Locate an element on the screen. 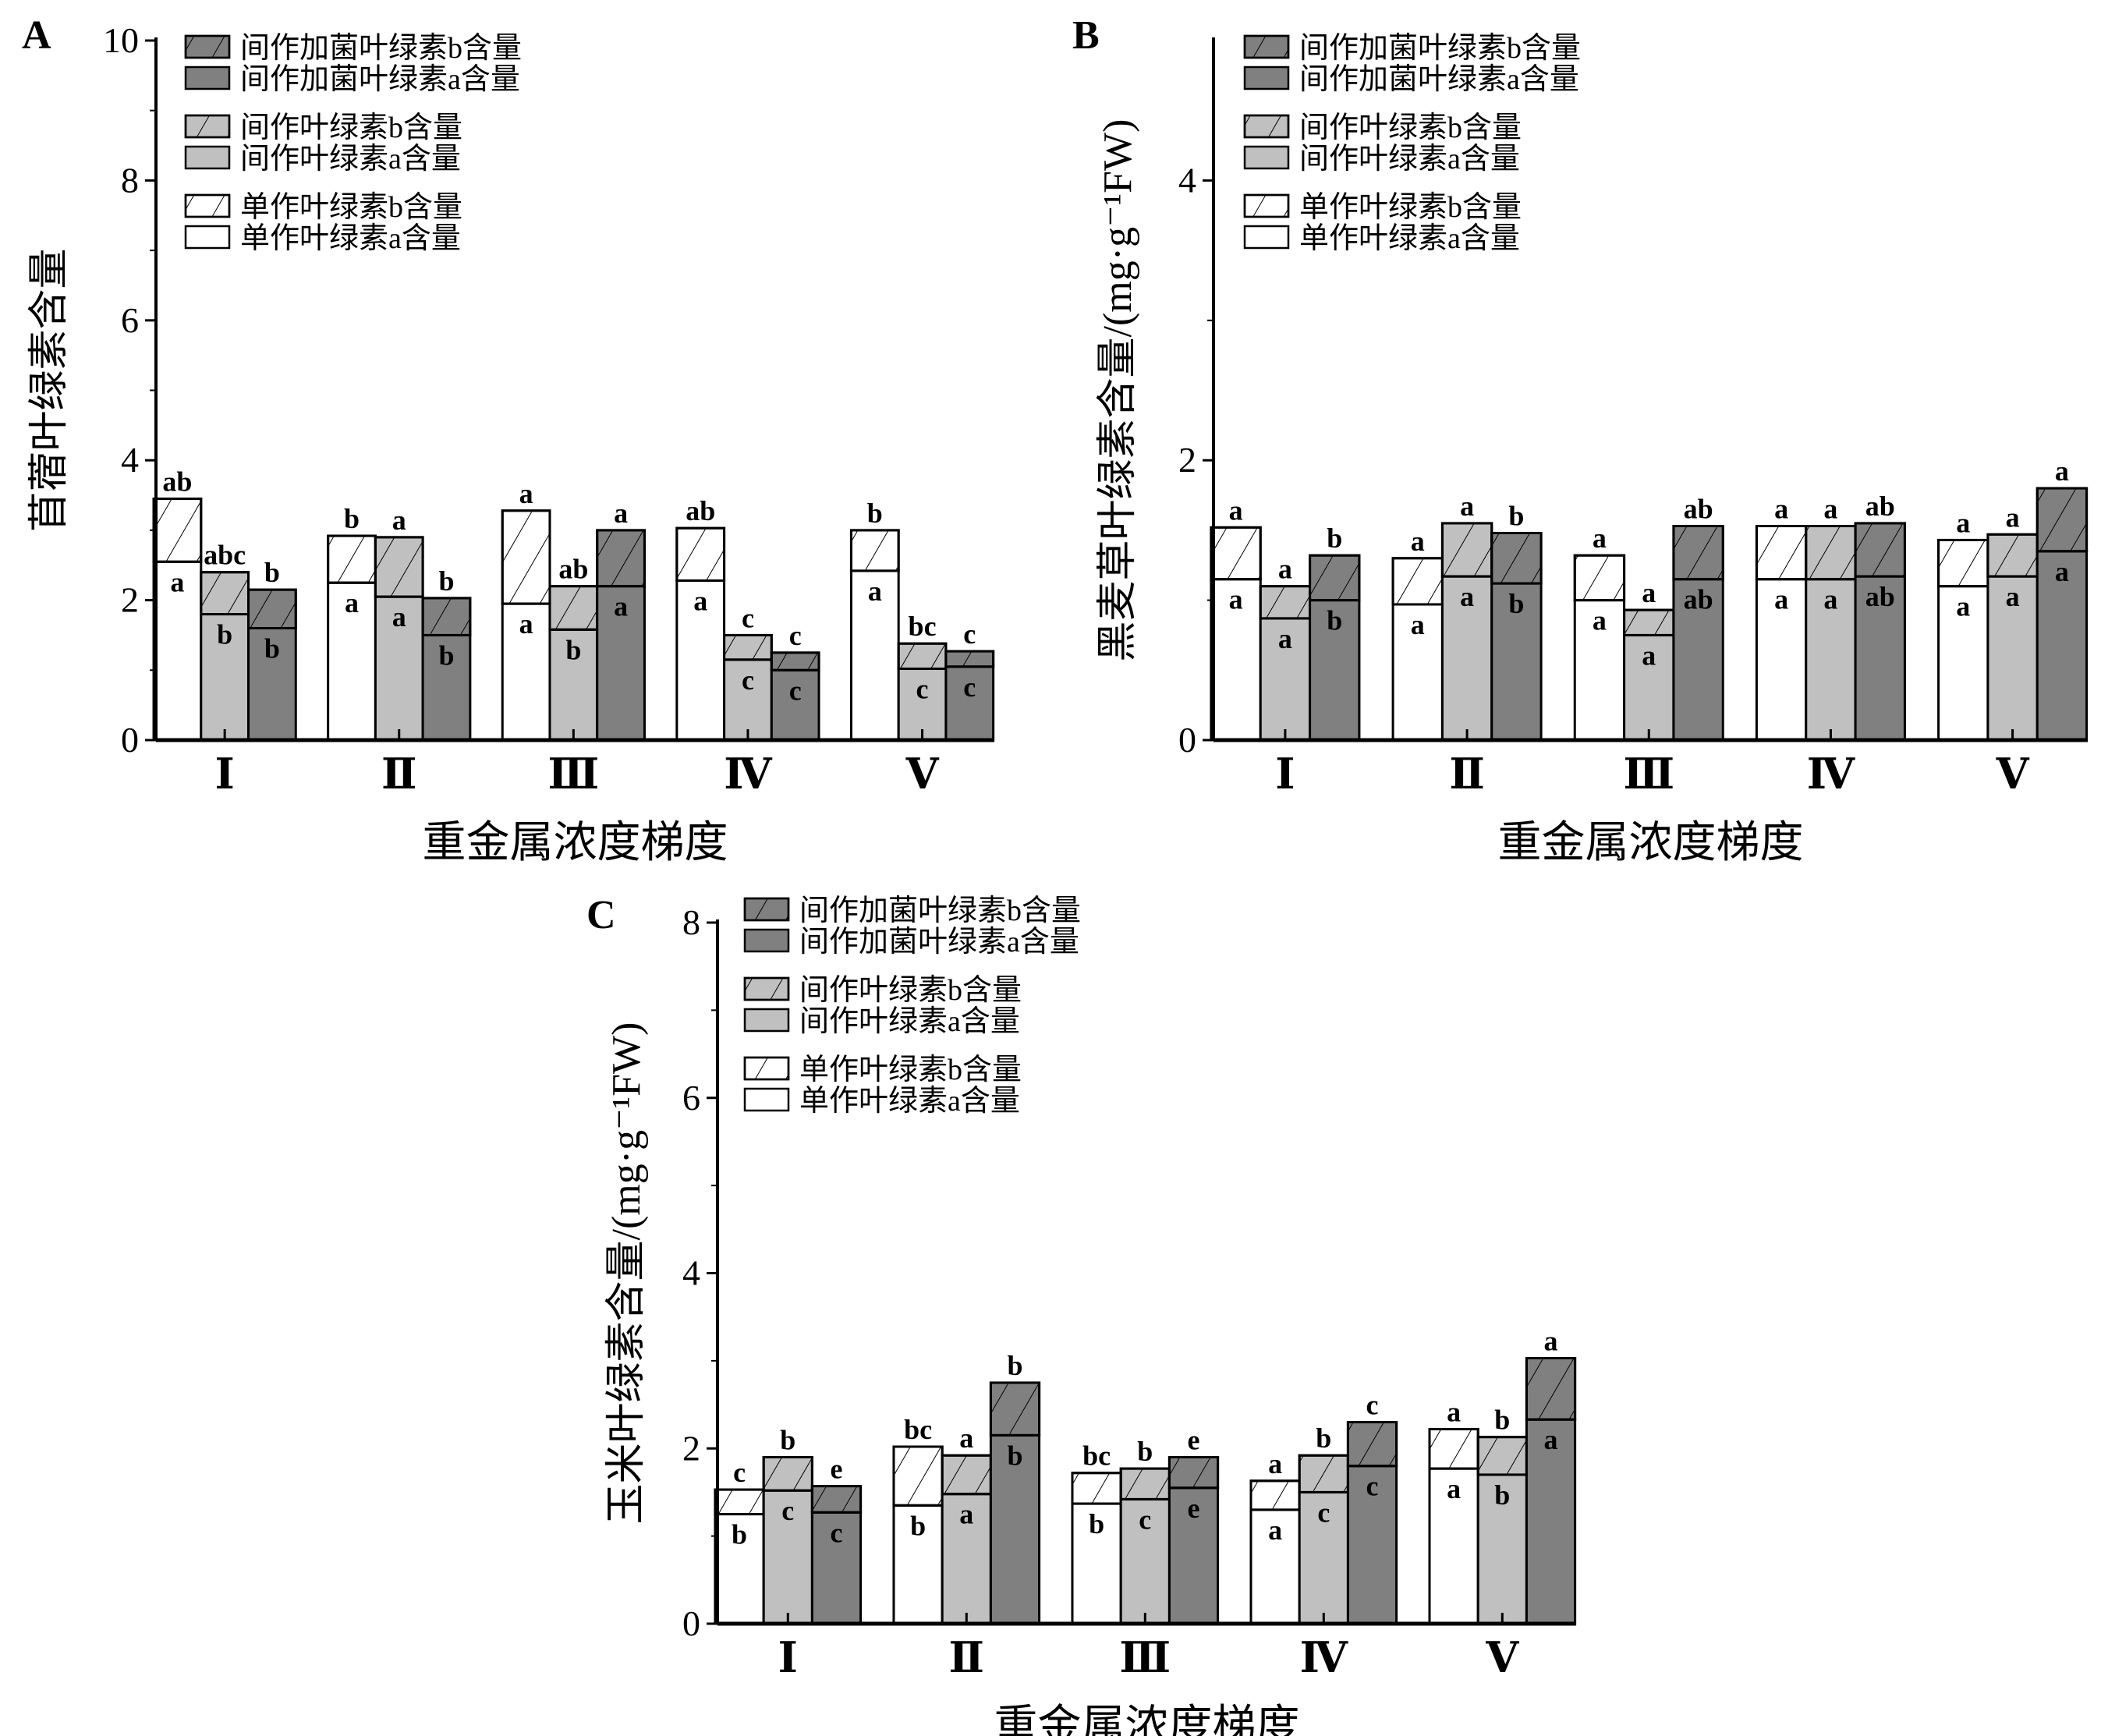  x-tick-label: Ⅰ is located at coordinates (1285, 775).